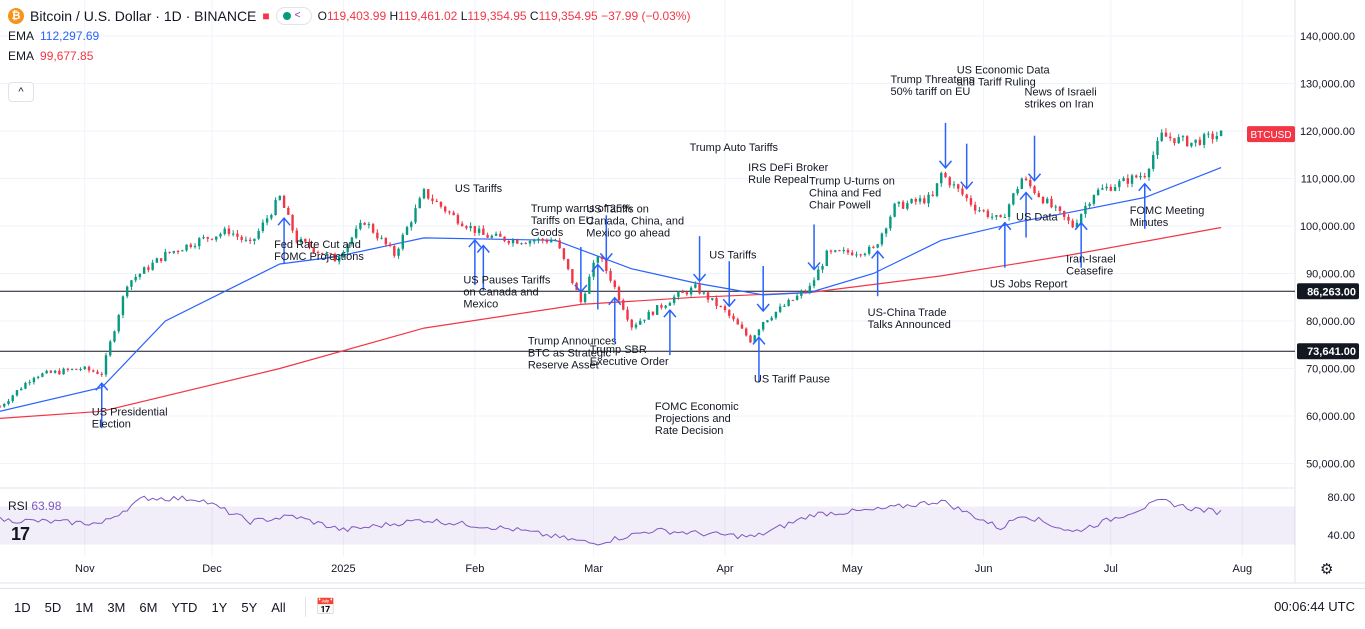 This screenshot has height=629, width=1365. Describe the element at coordinates (611, 520) in the screenshot. I see `rsi-line` at that location.